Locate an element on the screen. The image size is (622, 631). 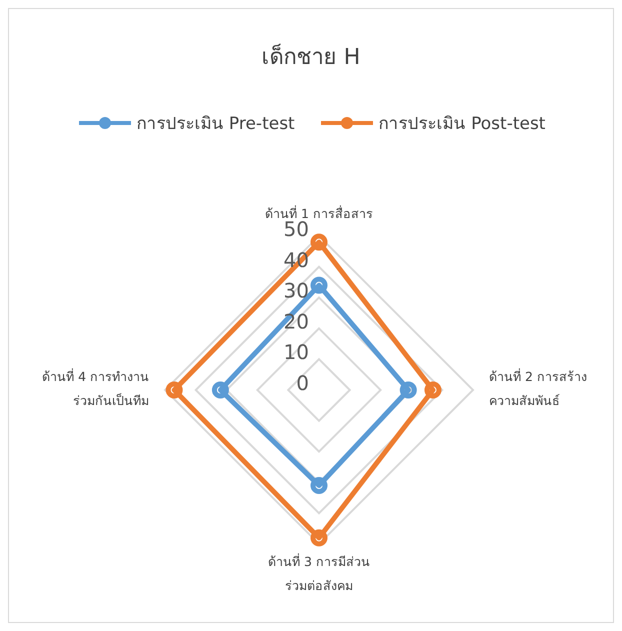
chart-title: เด็กชาย H is located at coordinates (311, 57).